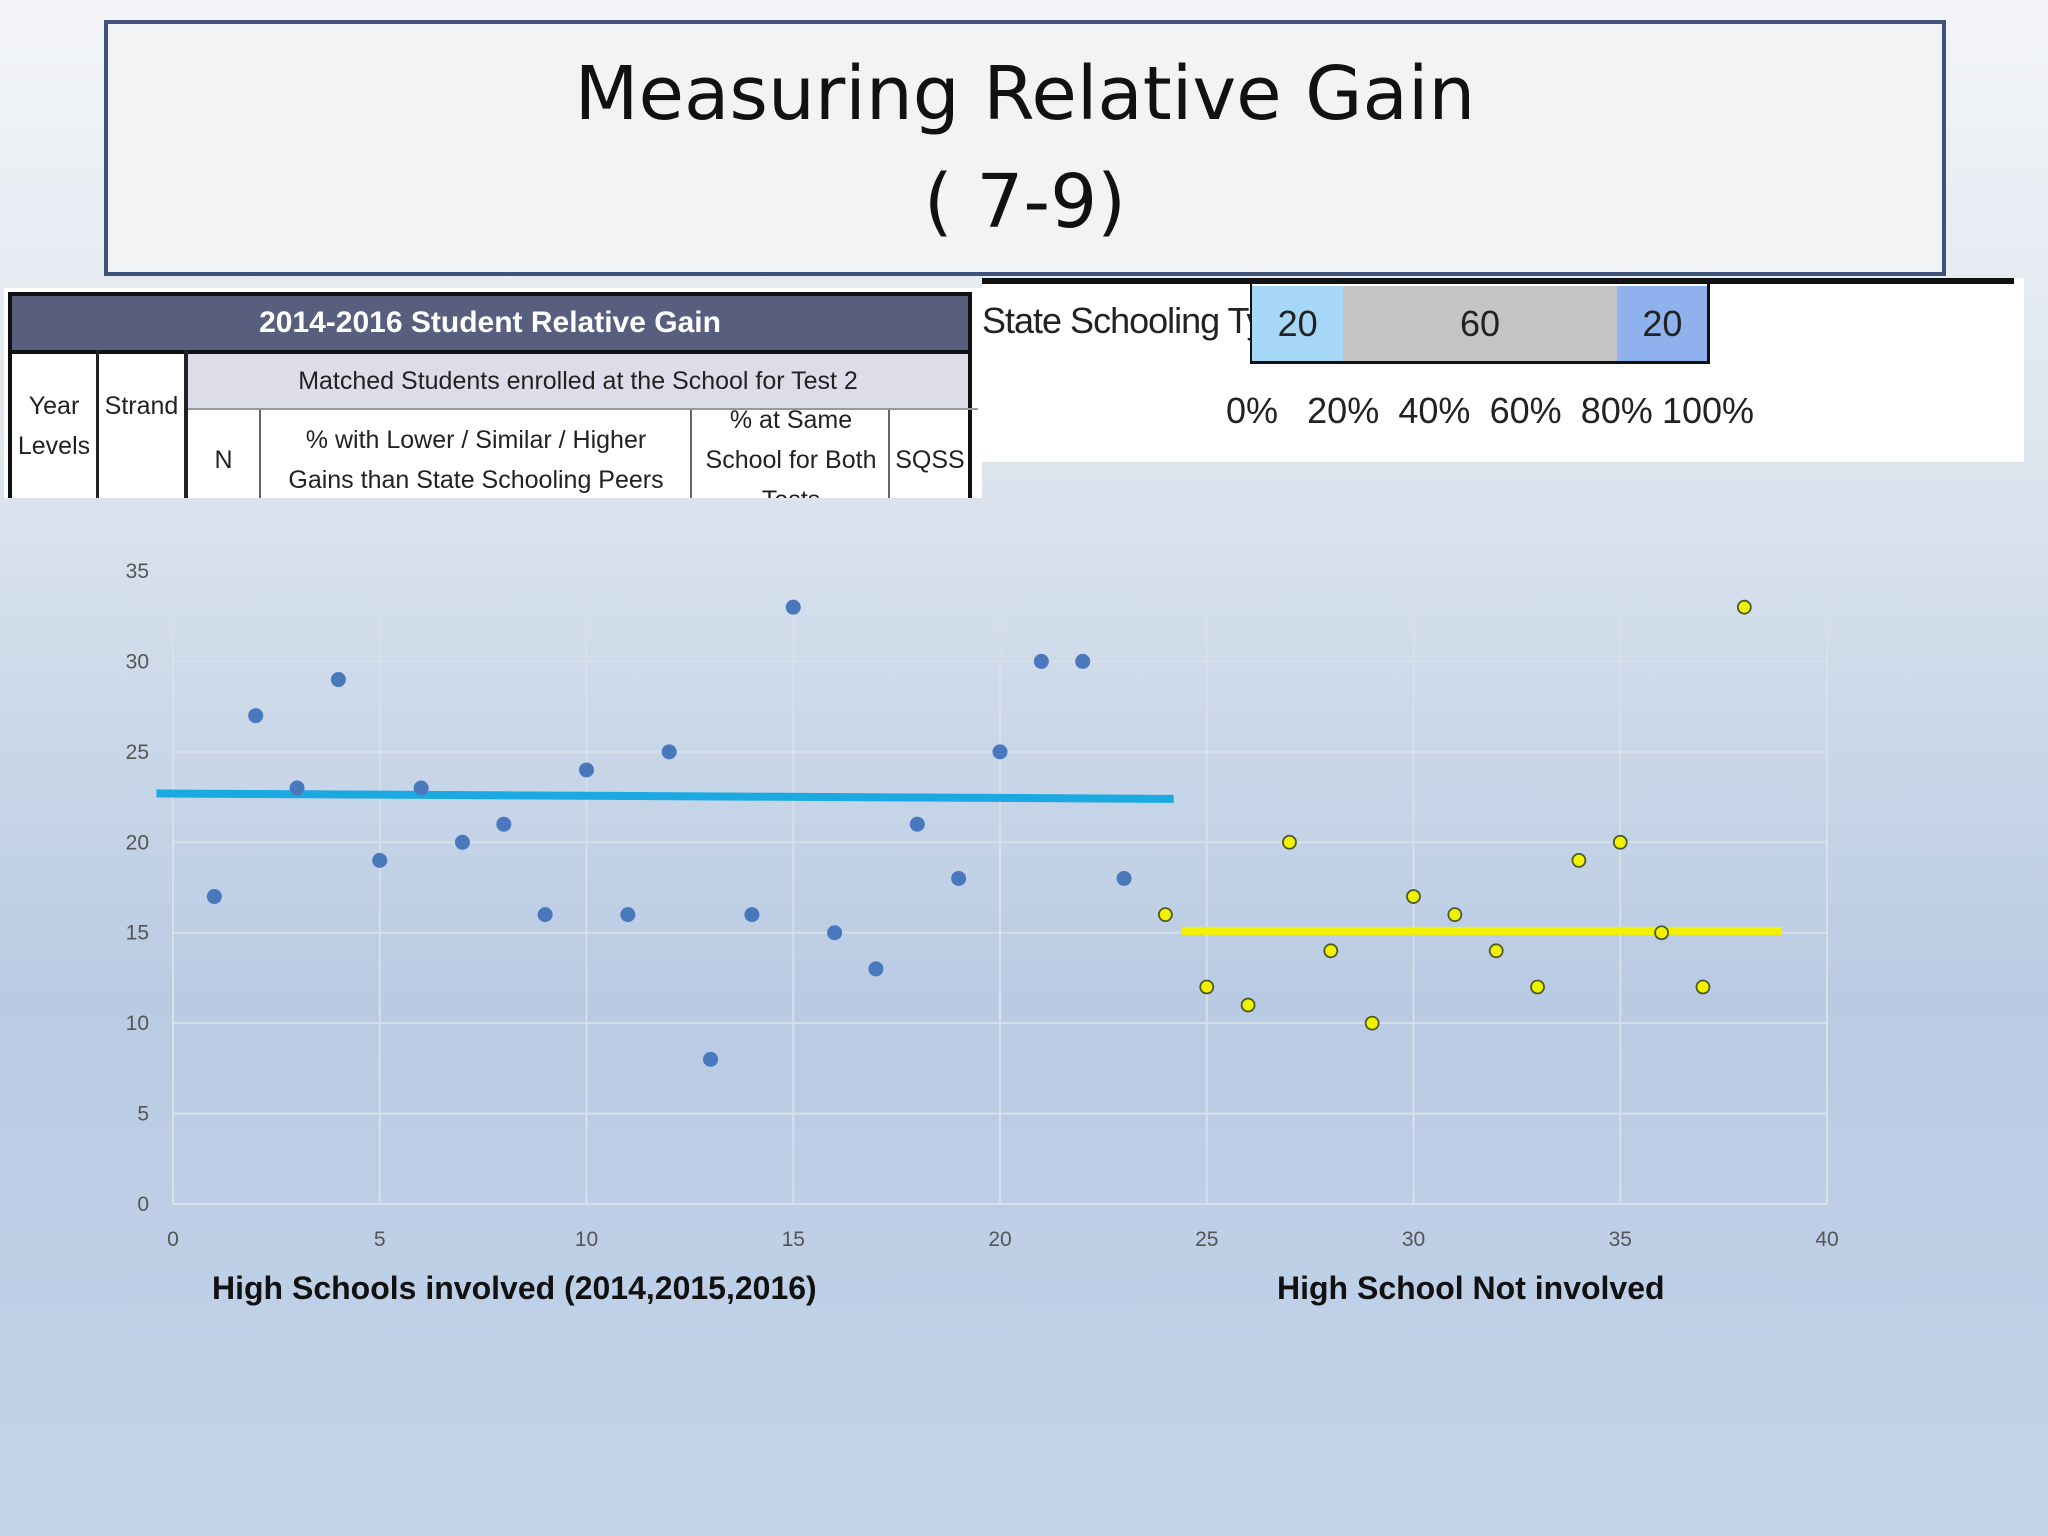 The height and width of the screenshot is (1536, 2048). I want to click on x-tick-label: 30, so click(1413, 1239).